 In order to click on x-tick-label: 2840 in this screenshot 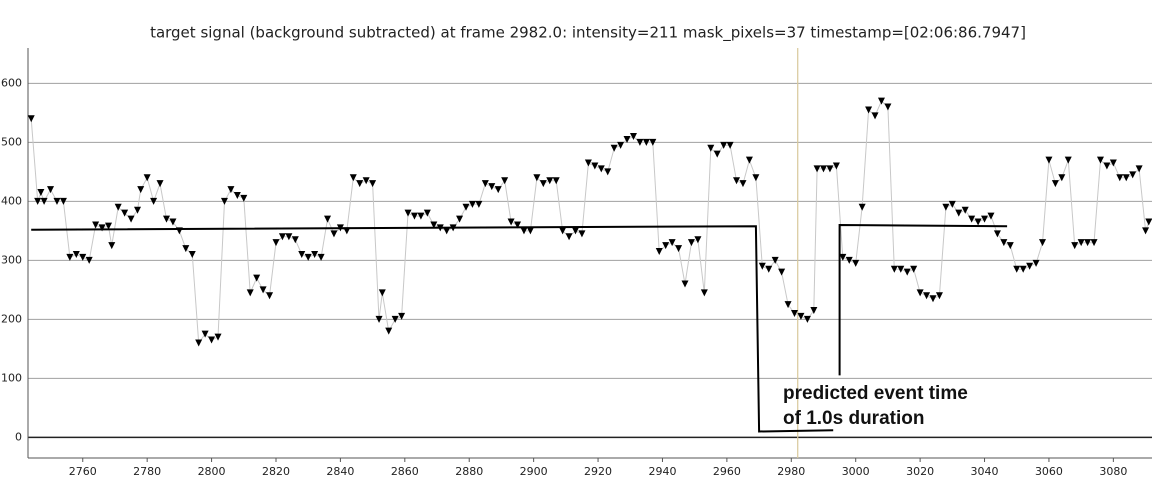, I will do `click(340, 471)`.